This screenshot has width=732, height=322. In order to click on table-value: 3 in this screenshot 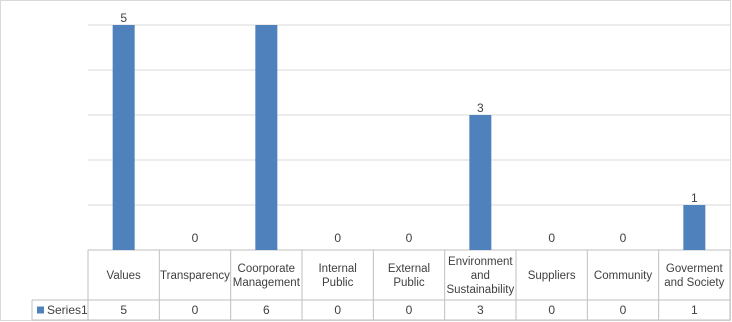, I will do `click(480, 310)`.